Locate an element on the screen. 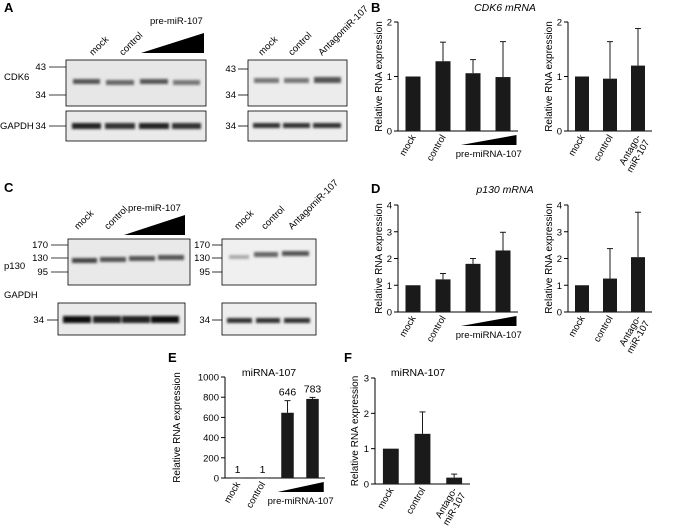 This screenshot has width=673, height=529. y-tick-label: 4 is located at coordinates (559, 206).